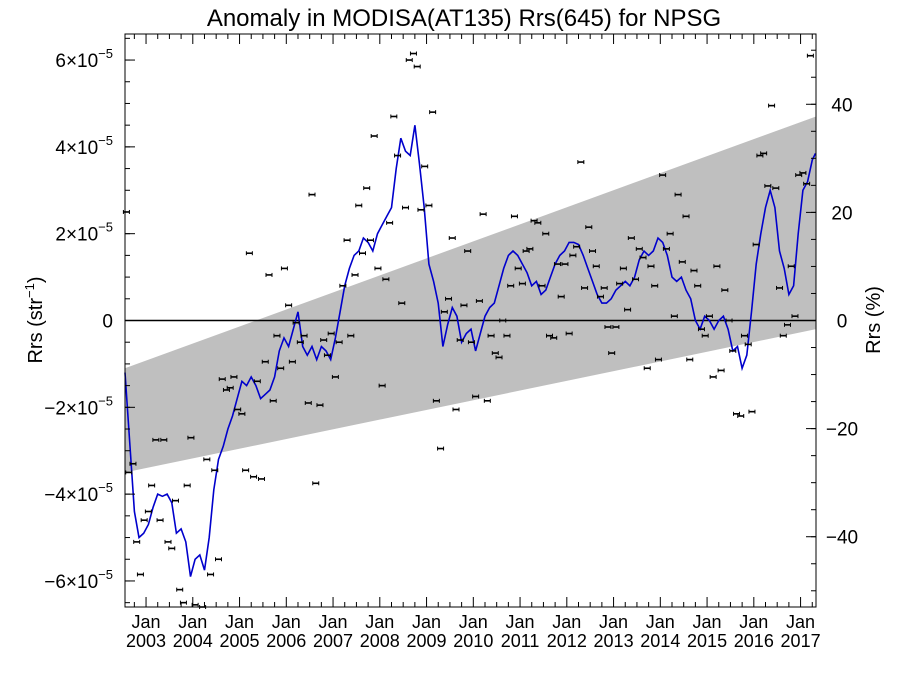  I want to click on x-tick-year-label: 2013, so click(614, 641).